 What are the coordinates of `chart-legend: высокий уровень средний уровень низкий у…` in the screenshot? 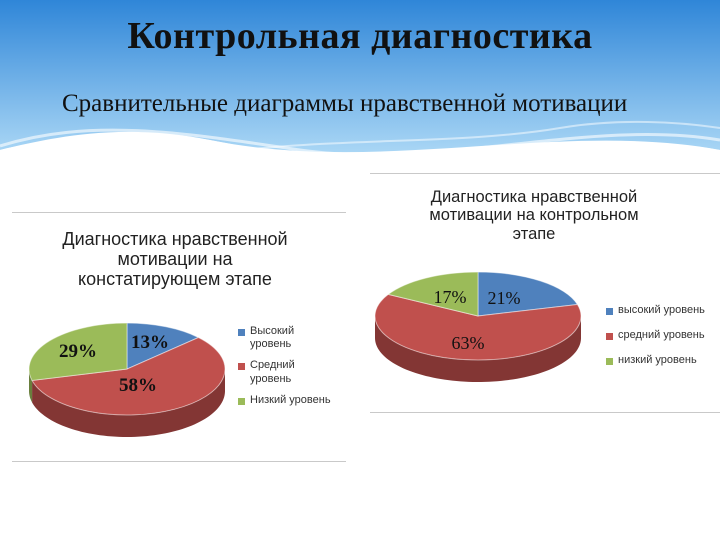 It's located at (662, 342).